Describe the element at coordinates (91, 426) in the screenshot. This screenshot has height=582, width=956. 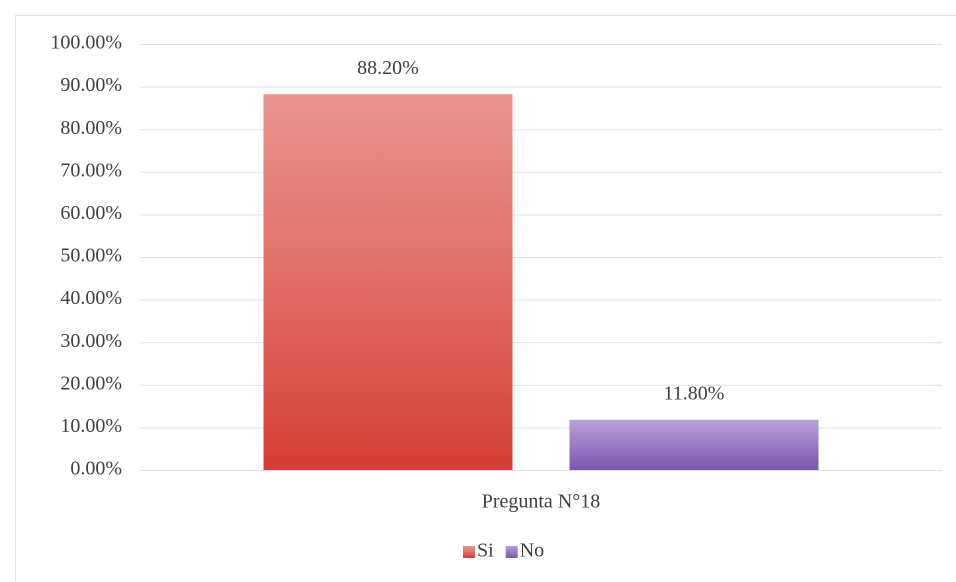
I see `y-tick-label: 10.00%` at that location.